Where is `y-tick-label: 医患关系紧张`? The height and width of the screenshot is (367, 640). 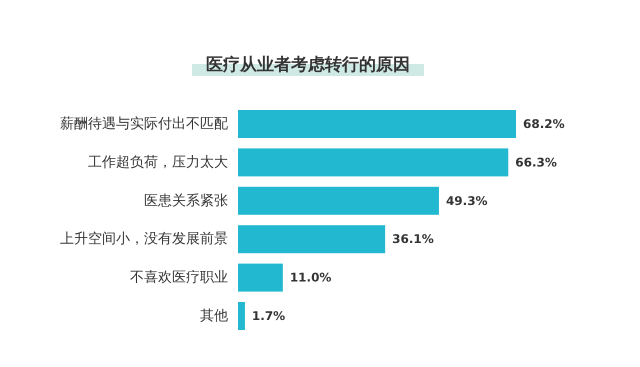
y-tick-label: 医患关系紧张 is located at coordinates (186, 200).